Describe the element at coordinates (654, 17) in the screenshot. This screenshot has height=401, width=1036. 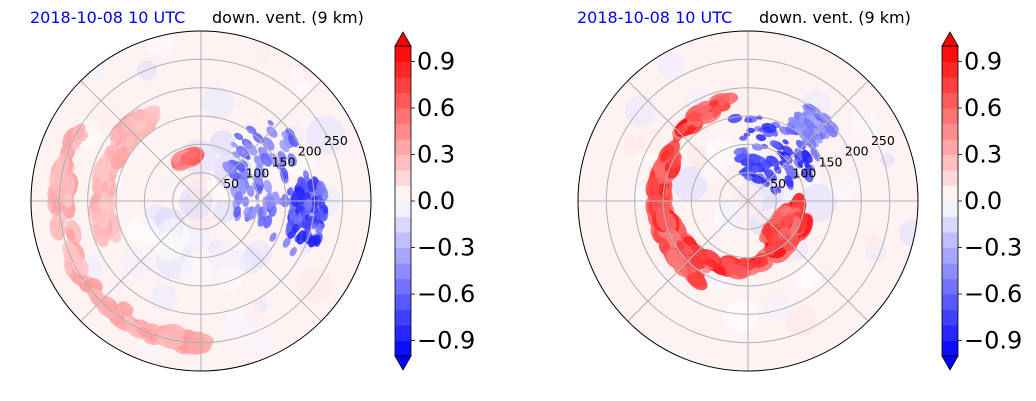
I see `chart-title-time: 2018-10-08 10 UTC` at that location.